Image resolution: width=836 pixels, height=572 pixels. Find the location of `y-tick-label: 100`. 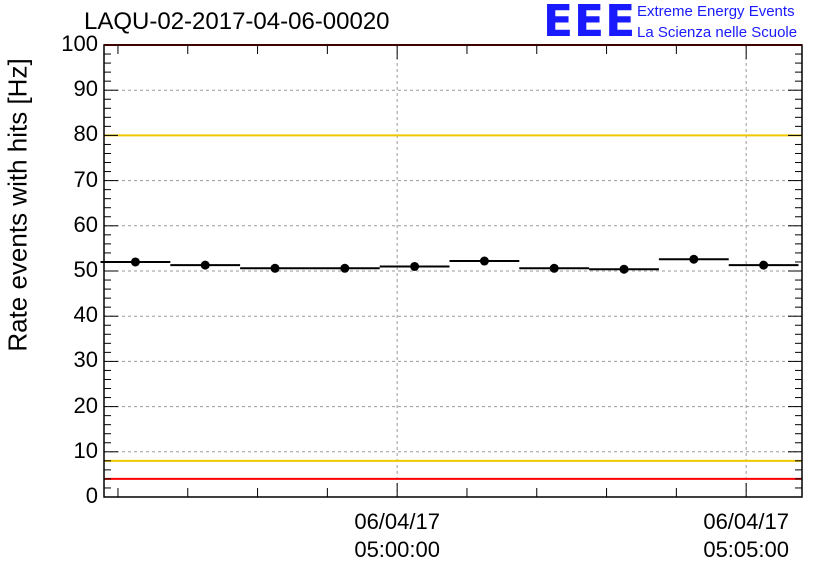

y-tick-label: 100 is located at coordinates (79, 43).